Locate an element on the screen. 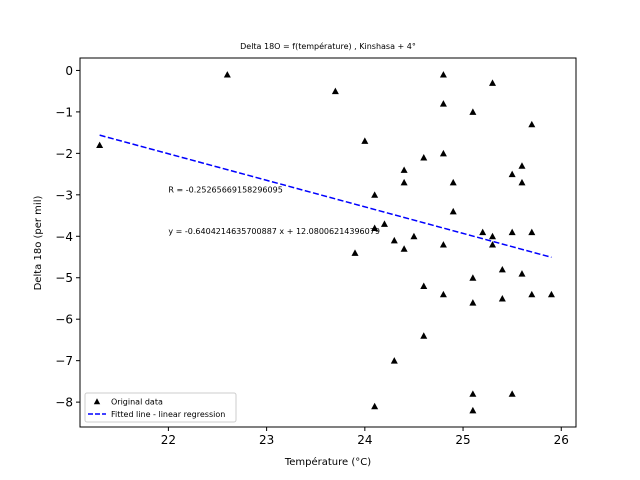 This screenshot has height=480, width=640. x-tick-label: 23 is located at coordinates (266, 440).